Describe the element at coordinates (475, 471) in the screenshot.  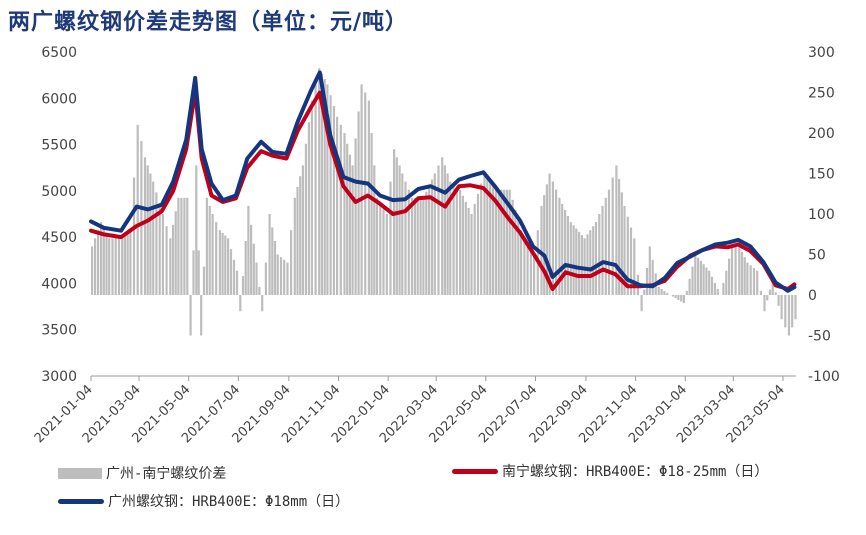
I see `legend-nanning-swatch` at that location.